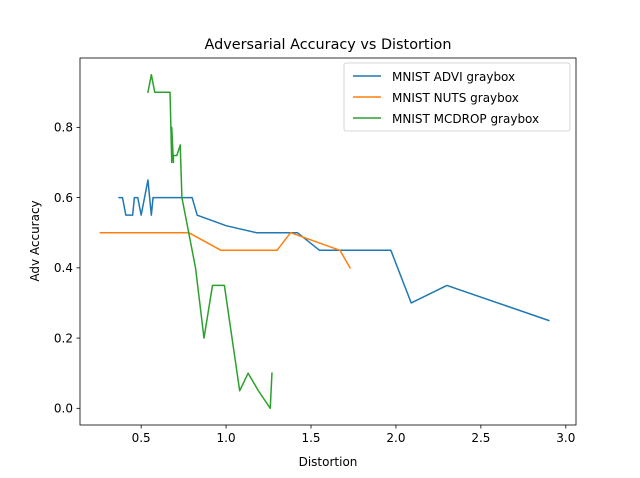 This screenshot has height=478, width=640. I want to click on y-tick-label: 0.2, so click(63, 338).